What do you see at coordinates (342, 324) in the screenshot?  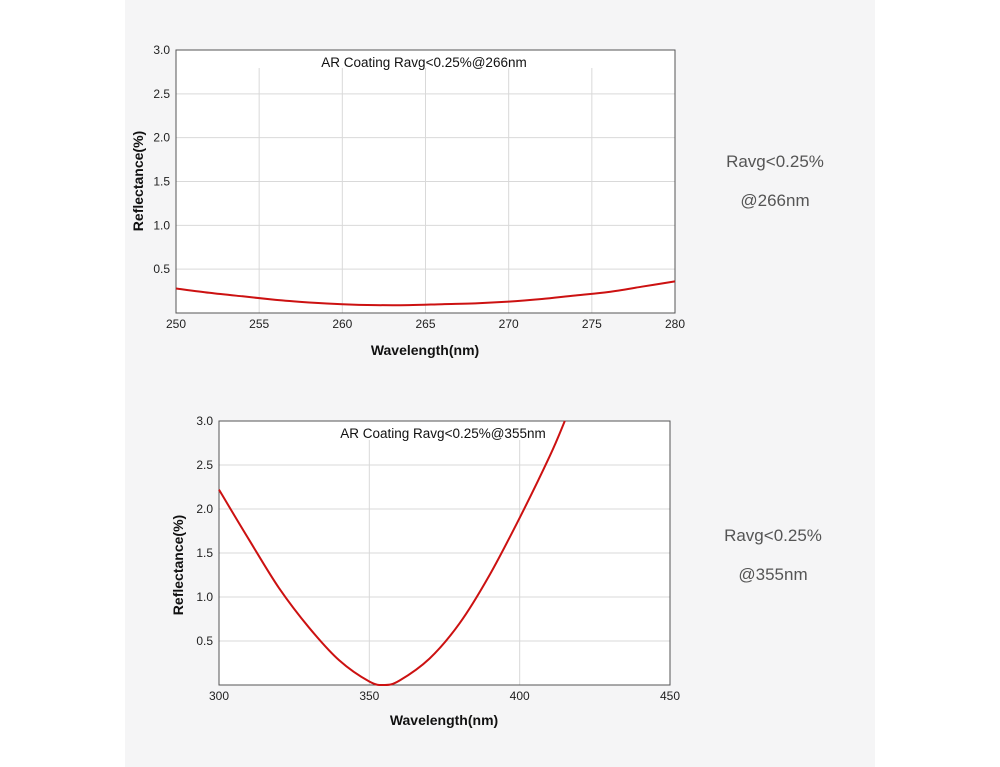 I see `x-tick-label: 260` at bounding box center [342, 324].